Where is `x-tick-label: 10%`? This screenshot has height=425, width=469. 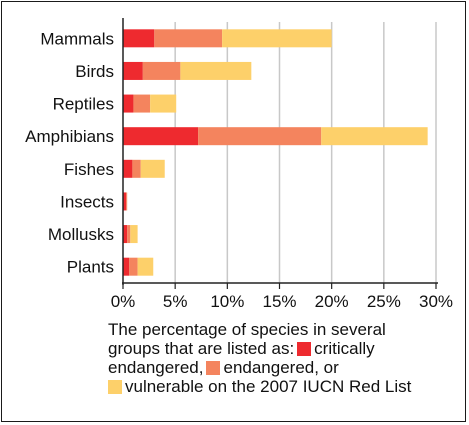
x-tick-label: 10% is located at coordinates (227, 301).